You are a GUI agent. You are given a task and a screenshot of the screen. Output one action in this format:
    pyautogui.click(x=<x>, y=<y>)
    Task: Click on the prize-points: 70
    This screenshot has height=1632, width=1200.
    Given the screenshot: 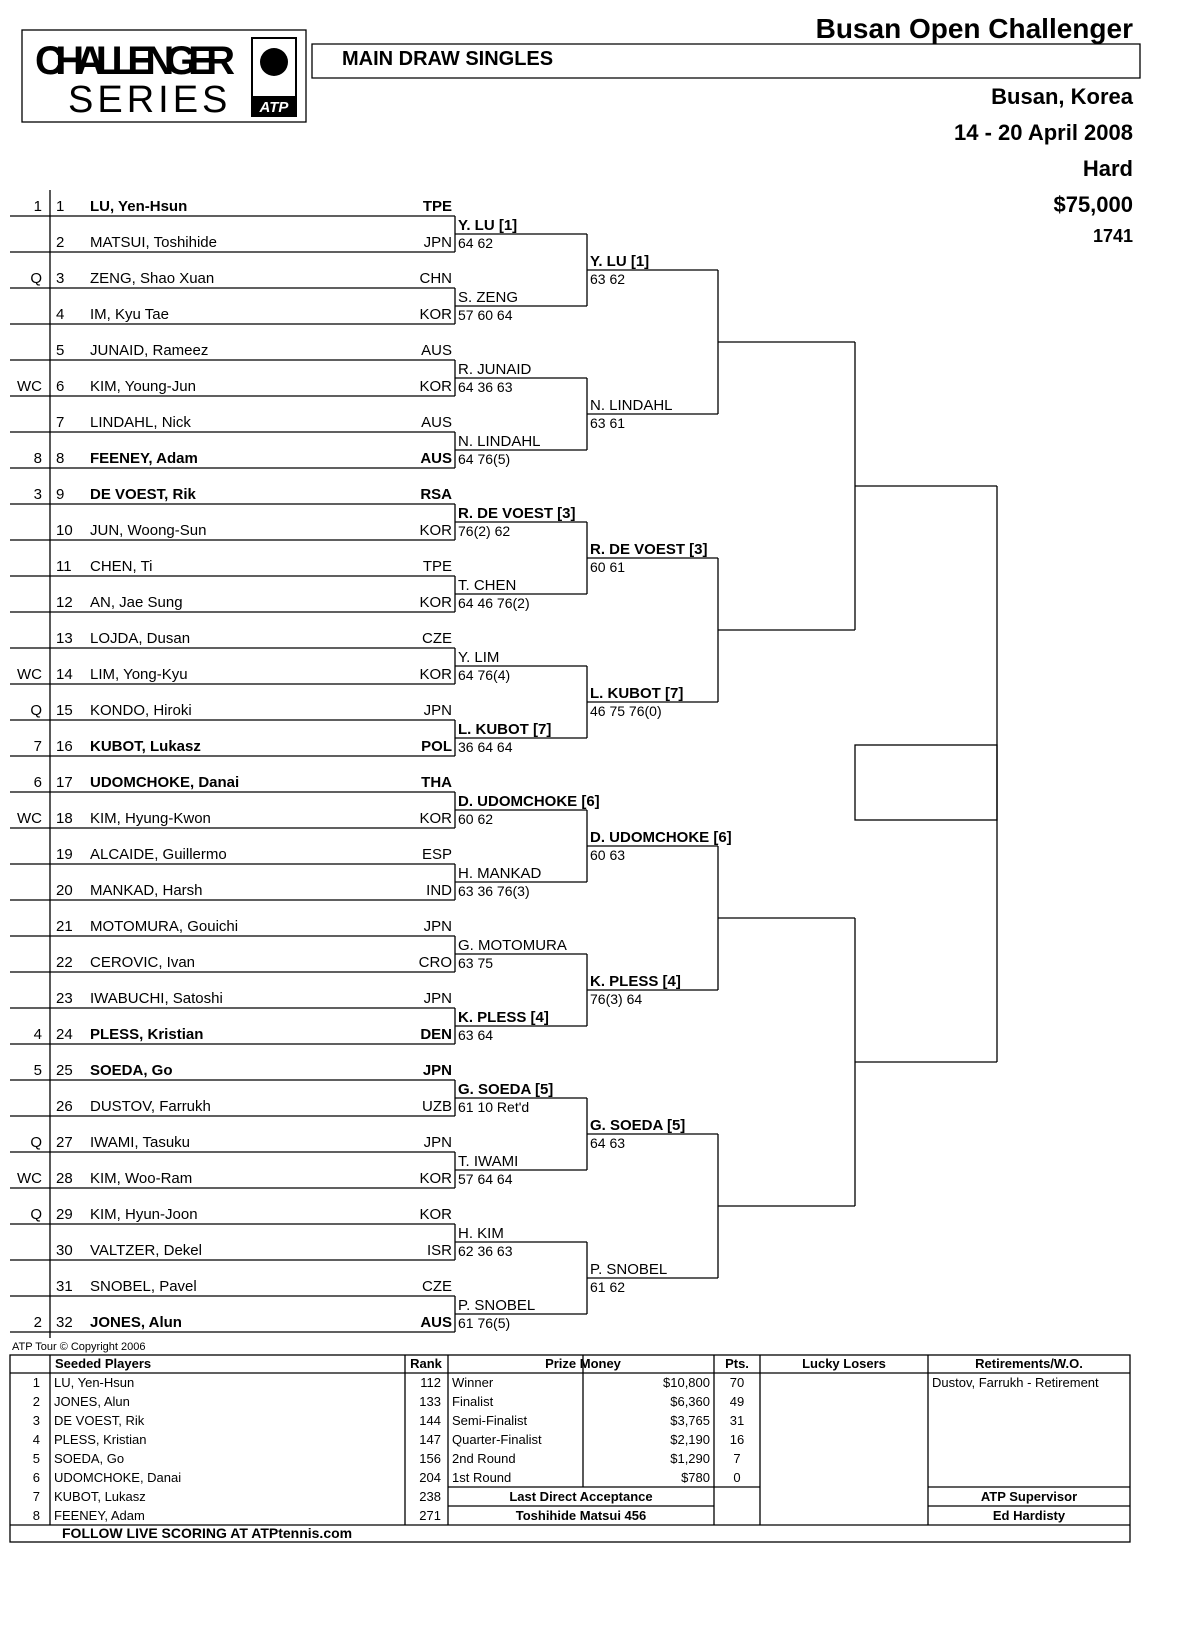 What is the action you would take?
    pyautogui.click(x=737, y=1382)
    